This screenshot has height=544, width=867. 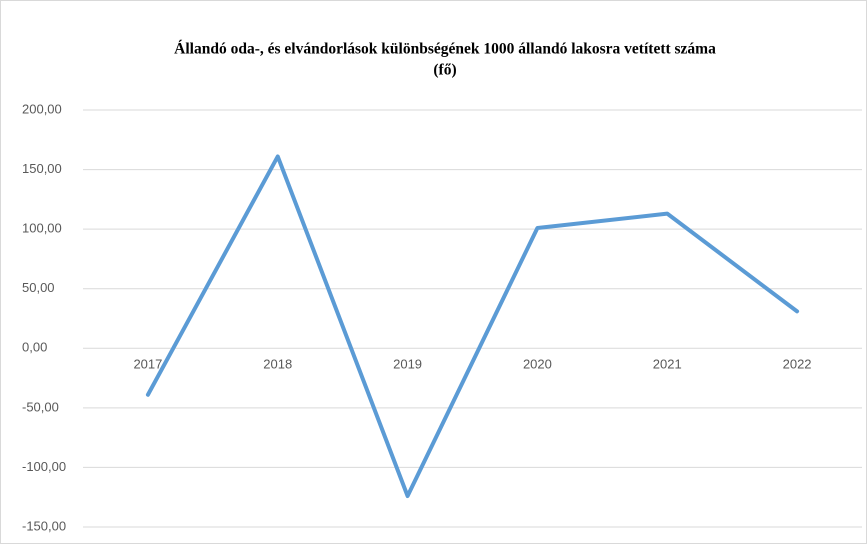 What do you see at coordinates (42, 228) in the screenshot?
I see `y-tick-label: 100,00` at bounding box center [42, 228].